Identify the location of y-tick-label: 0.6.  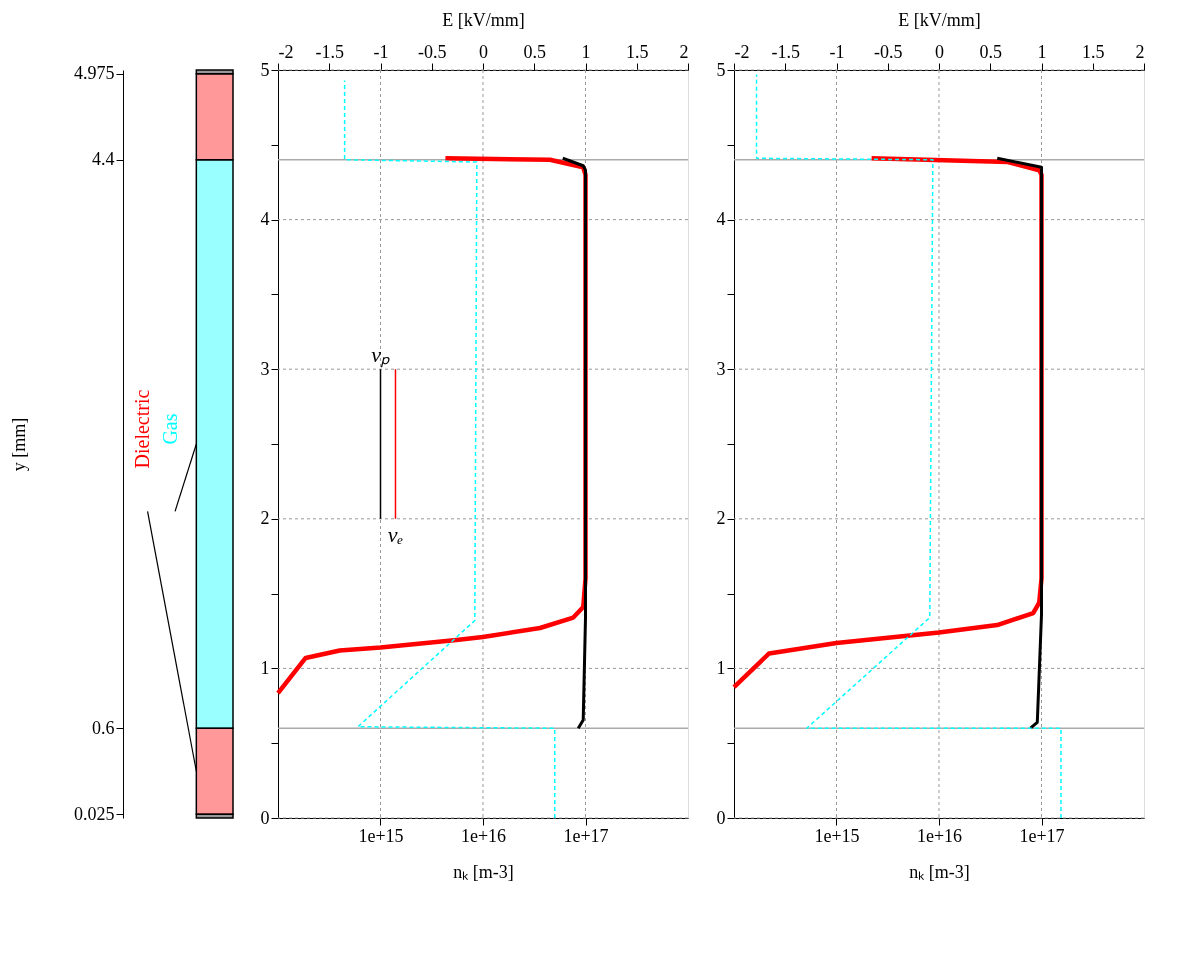
(103, 727).